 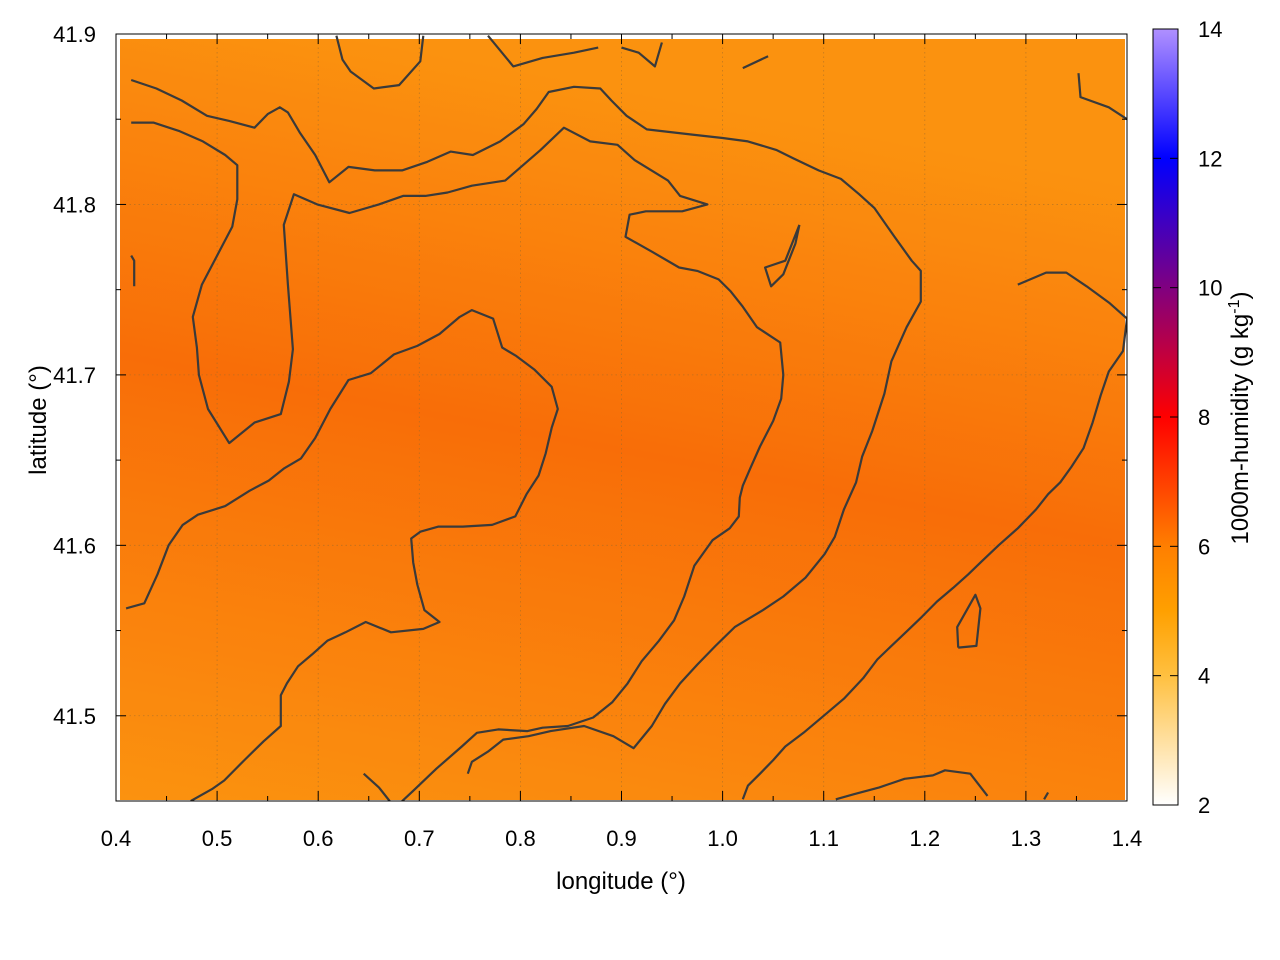 I want to click on colorbar-tick-label: 10, so click(x=1210, y=288).